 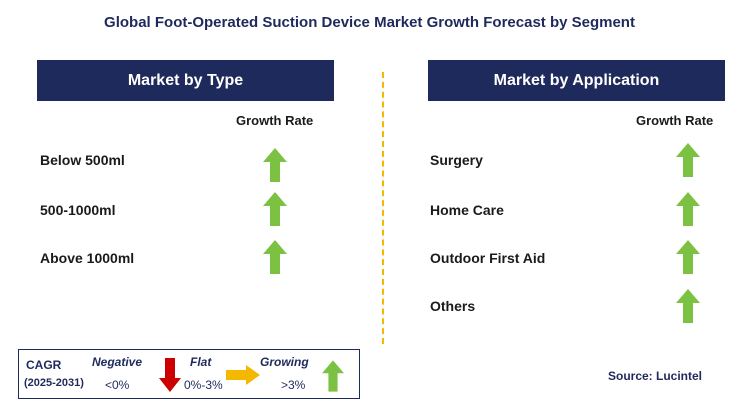 I want to click on row-label-application: Surgery, so click(x=456, y=160).